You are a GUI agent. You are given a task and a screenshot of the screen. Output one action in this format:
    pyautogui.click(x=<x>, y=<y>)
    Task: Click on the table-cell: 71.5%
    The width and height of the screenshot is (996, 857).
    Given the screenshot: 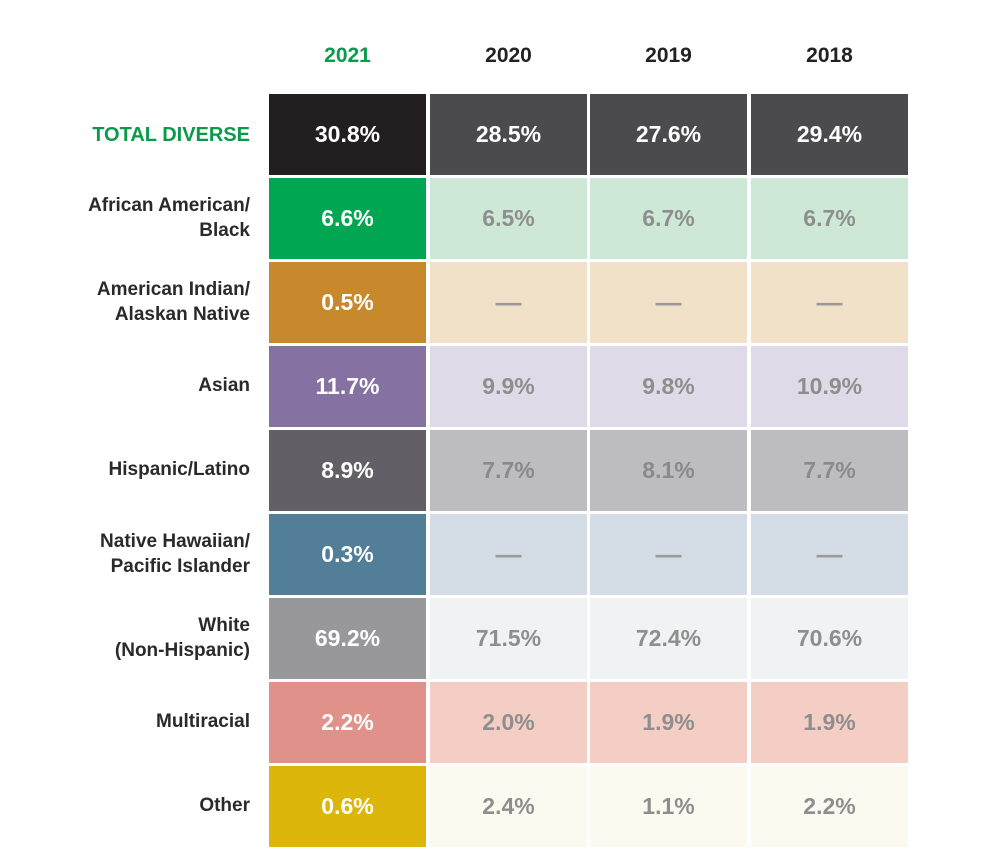 What is the action you would take?
    pyautogui.click(x=508, y=638)
    